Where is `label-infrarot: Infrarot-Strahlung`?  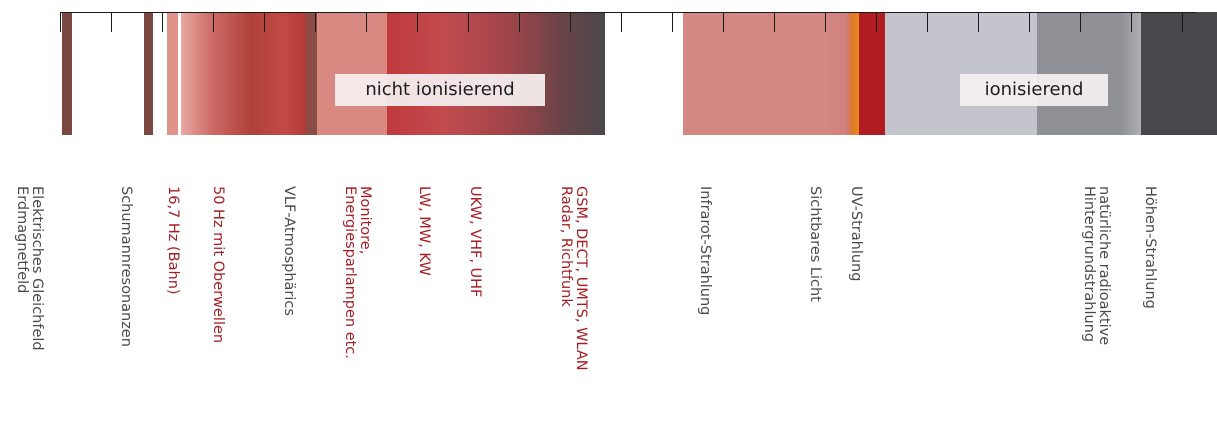
label-infrarot: Infrarot-Strahlung is located at coordinates (705, 251).